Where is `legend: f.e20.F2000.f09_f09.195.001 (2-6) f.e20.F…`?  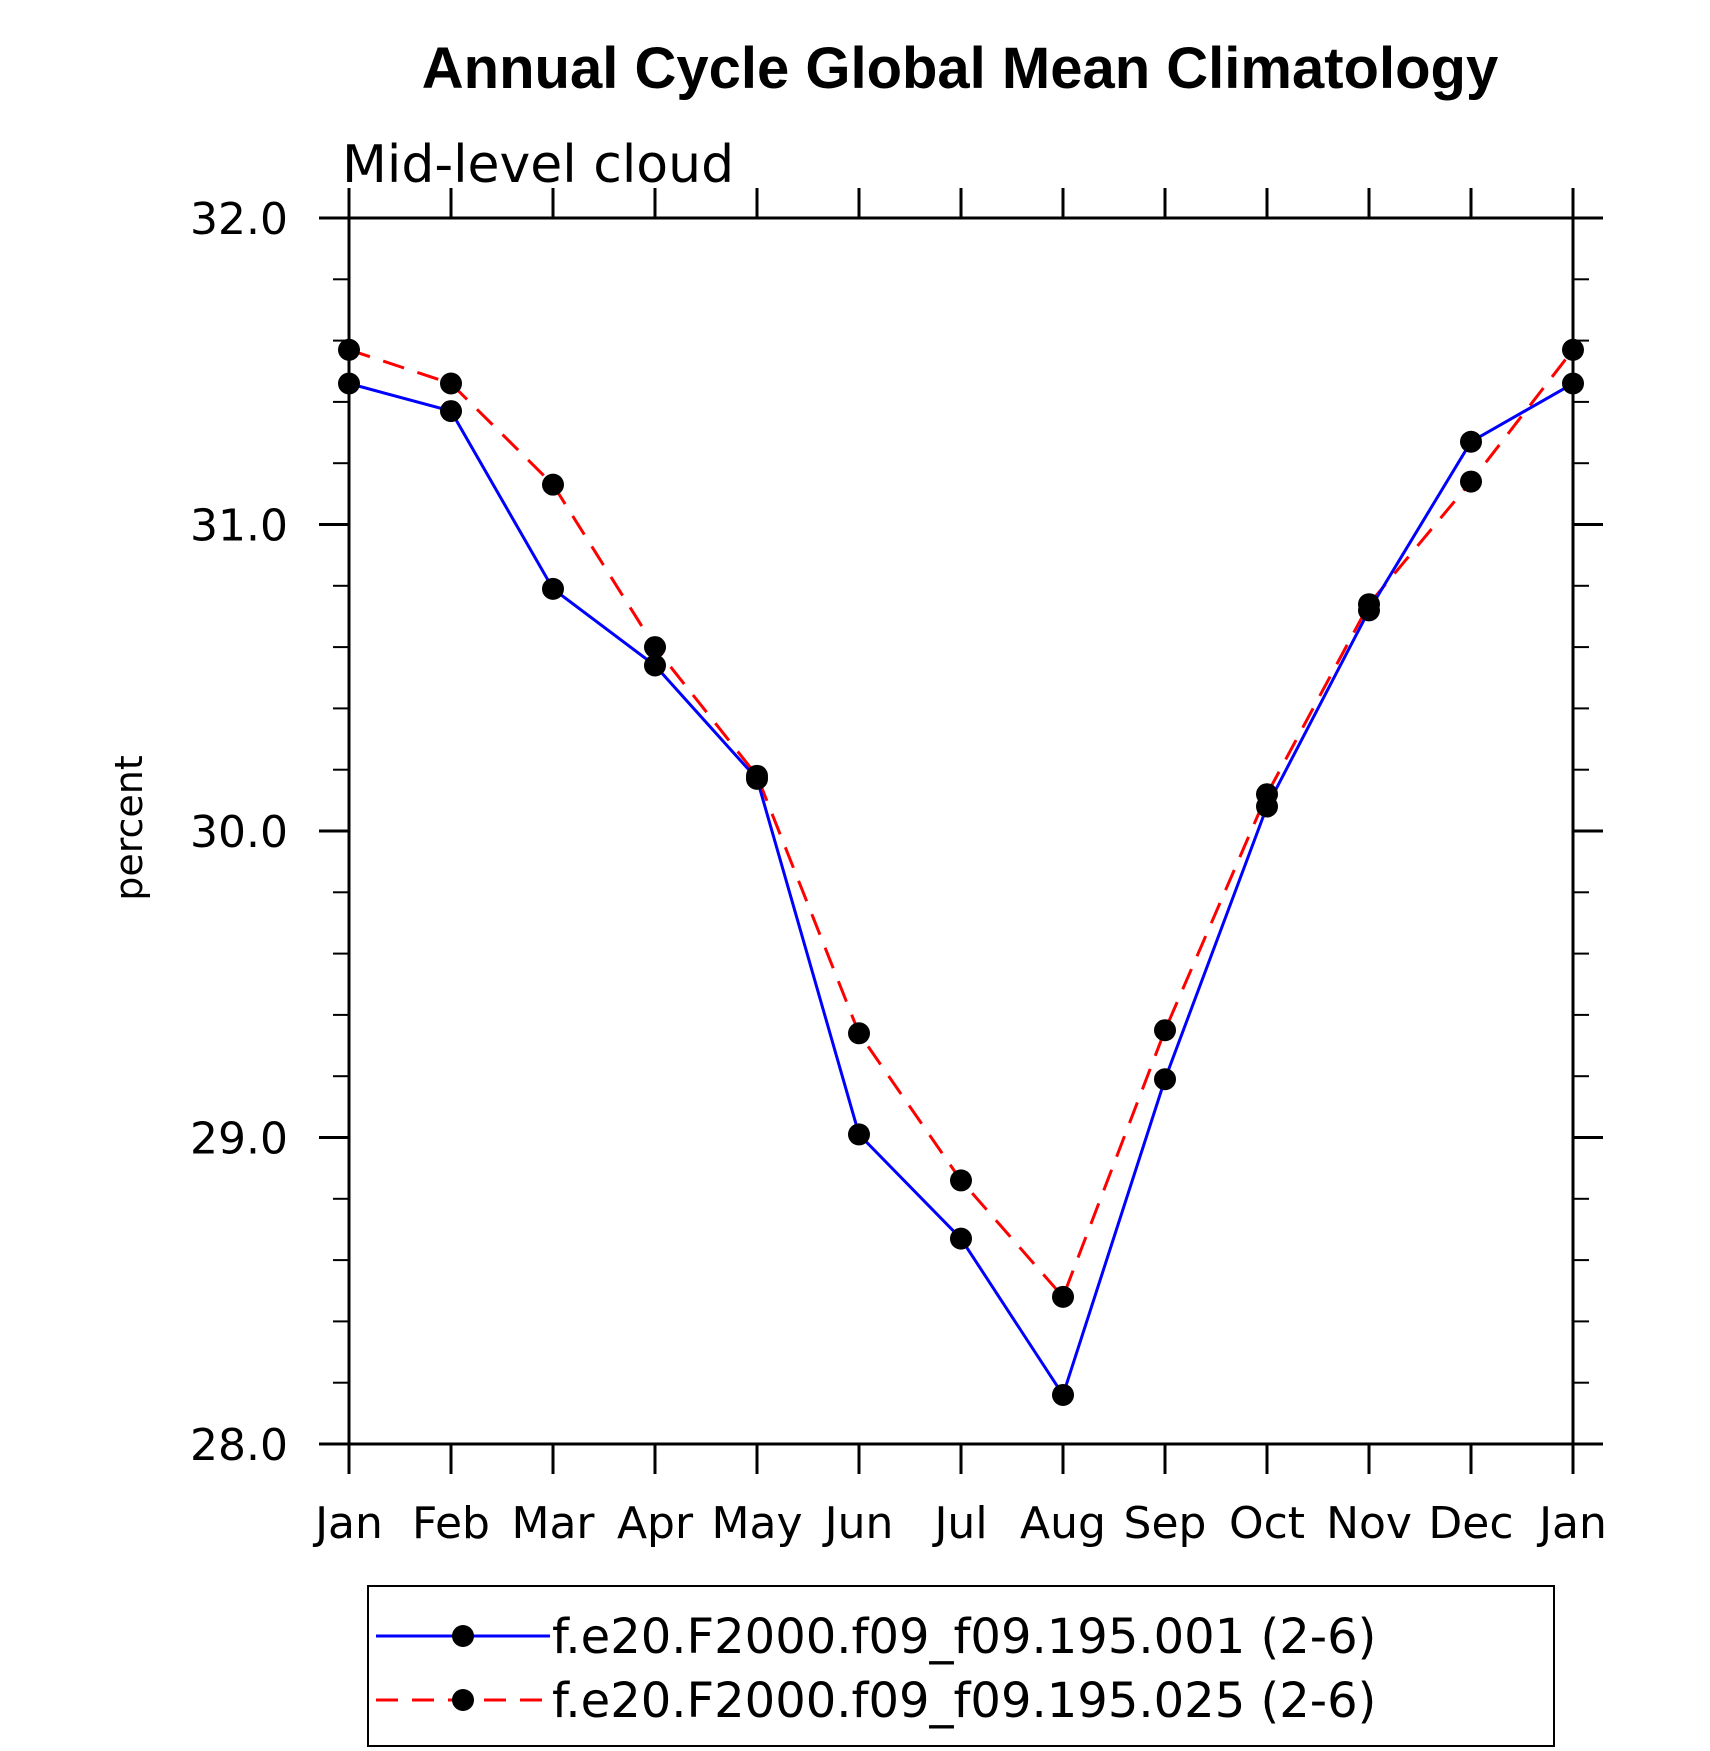 legend: f.e20.F2000.f09_f09.195.001 (2-6) f.e20.F… is located at coordinates (961, 1666).